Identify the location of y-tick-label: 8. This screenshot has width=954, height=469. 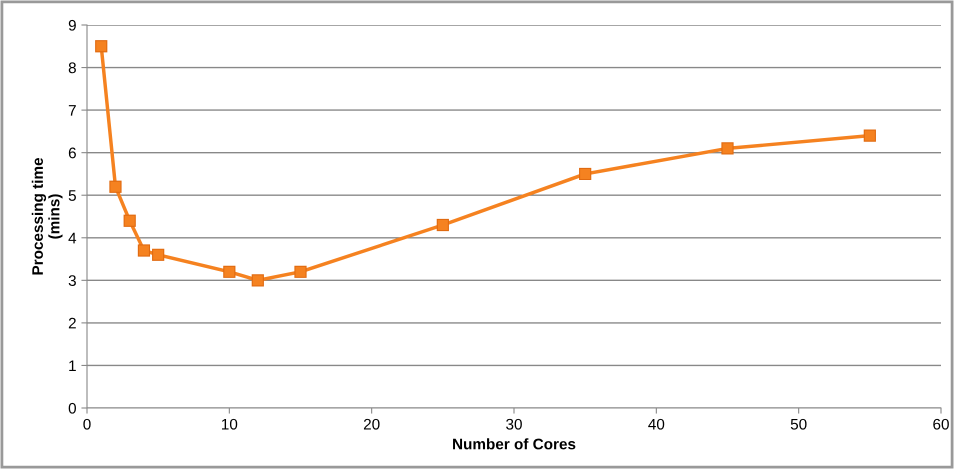
(72, 68).